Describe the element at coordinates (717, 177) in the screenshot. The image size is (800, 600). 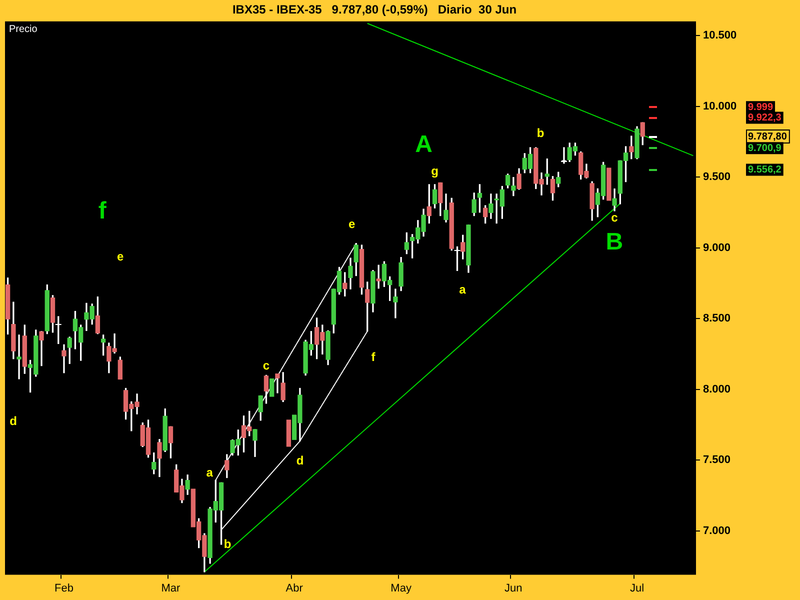
I see `y-tick-label: 9.500` at that location.